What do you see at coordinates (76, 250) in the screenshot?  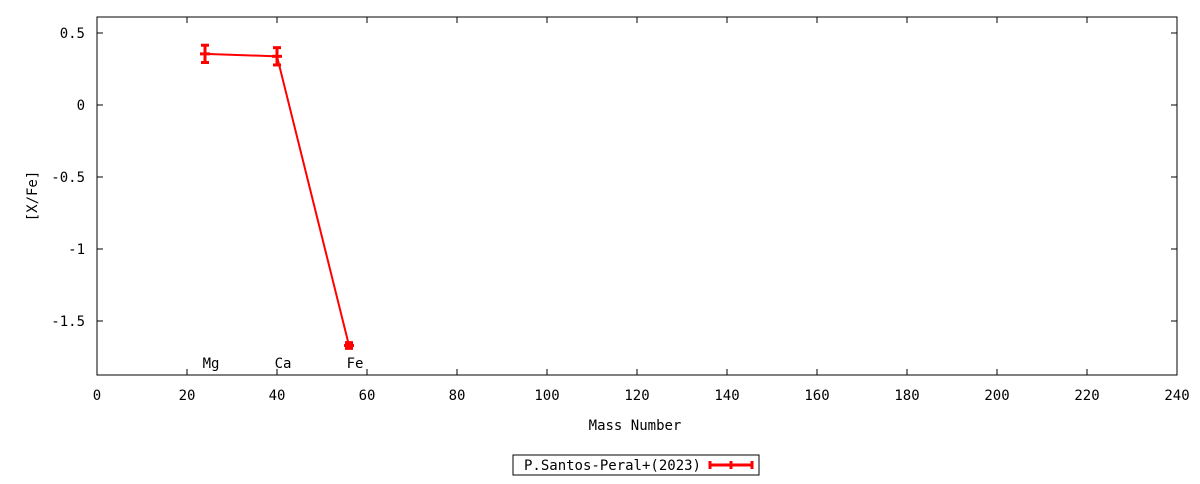 I see `y-tick-label: -1` at bounding box center [76, 250].